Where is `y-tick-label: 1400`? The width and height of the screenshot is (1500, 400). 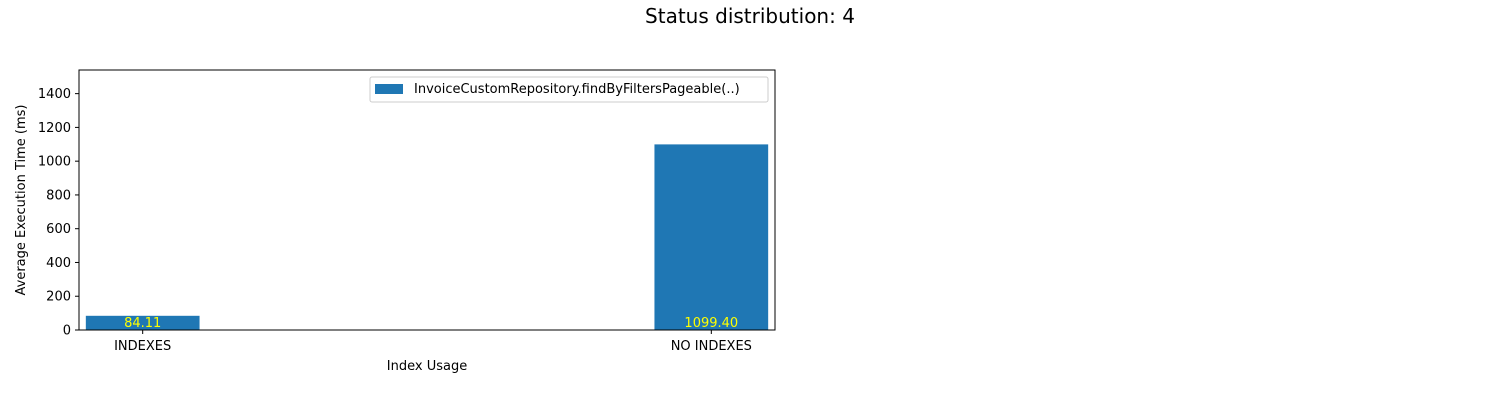
y-tick-label: 1400 is located at coordinates (54, 94).